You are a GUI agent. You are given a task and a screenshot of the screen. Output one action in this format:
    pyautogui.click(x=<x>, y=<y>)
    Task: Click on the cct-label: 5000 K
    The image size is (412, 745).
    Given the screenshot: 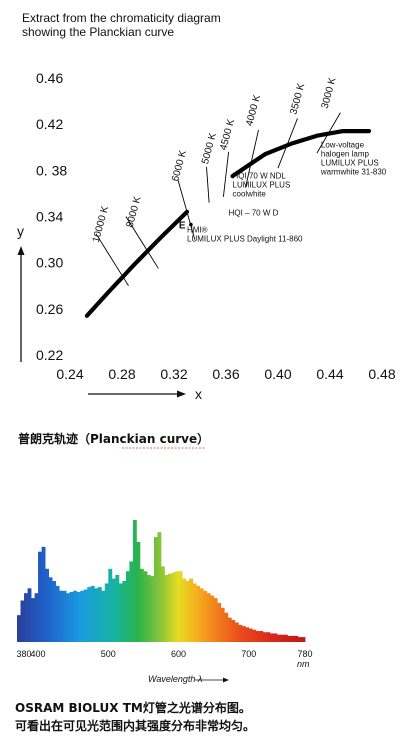 What is the action you would take?
    pyautogui.click(x=209, y=149)
    